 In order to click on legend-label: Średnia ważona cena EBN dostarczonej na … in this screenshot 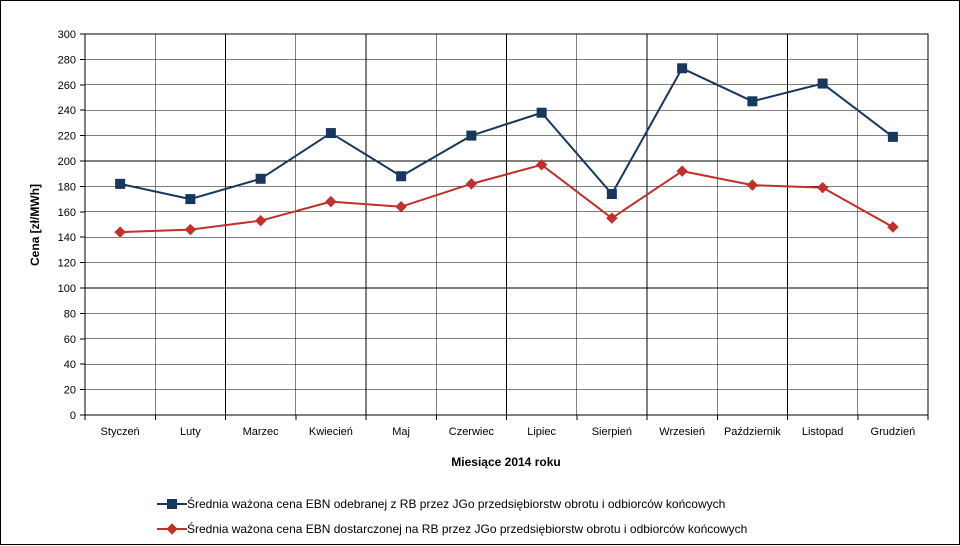, I will do `click(467, 528)`.